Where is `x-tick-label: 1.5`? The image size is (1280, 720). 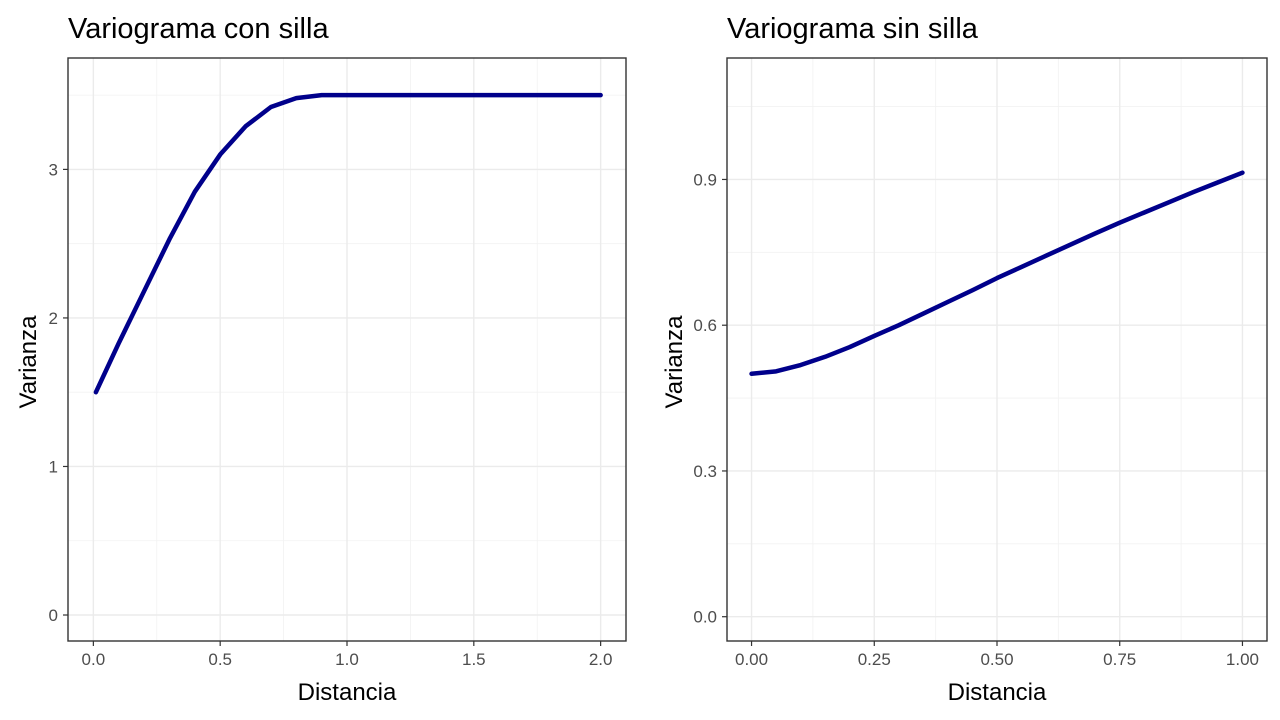 x-tick-label: 1.5 is located at coordinates (474, 659).